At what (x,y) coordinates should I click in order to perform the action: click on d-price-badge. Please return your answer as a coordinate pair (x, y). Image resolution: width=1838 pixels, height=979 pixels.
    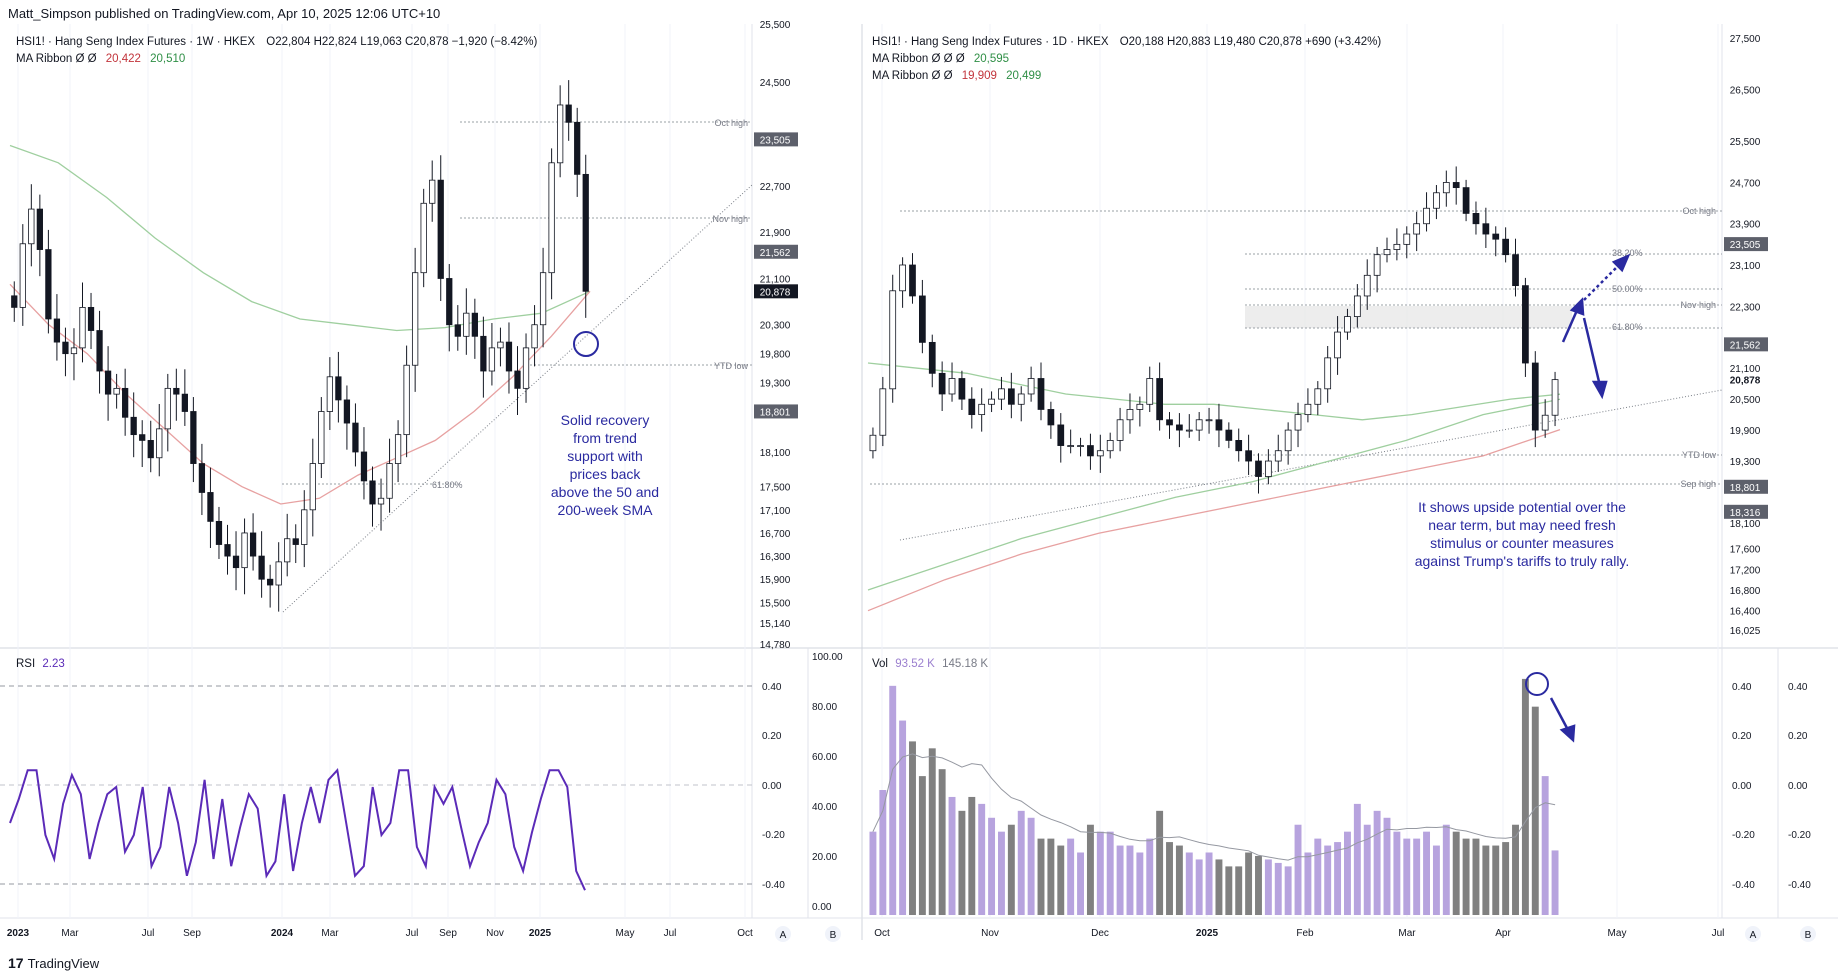
    Looking at the image, I should click on (1746, 244).